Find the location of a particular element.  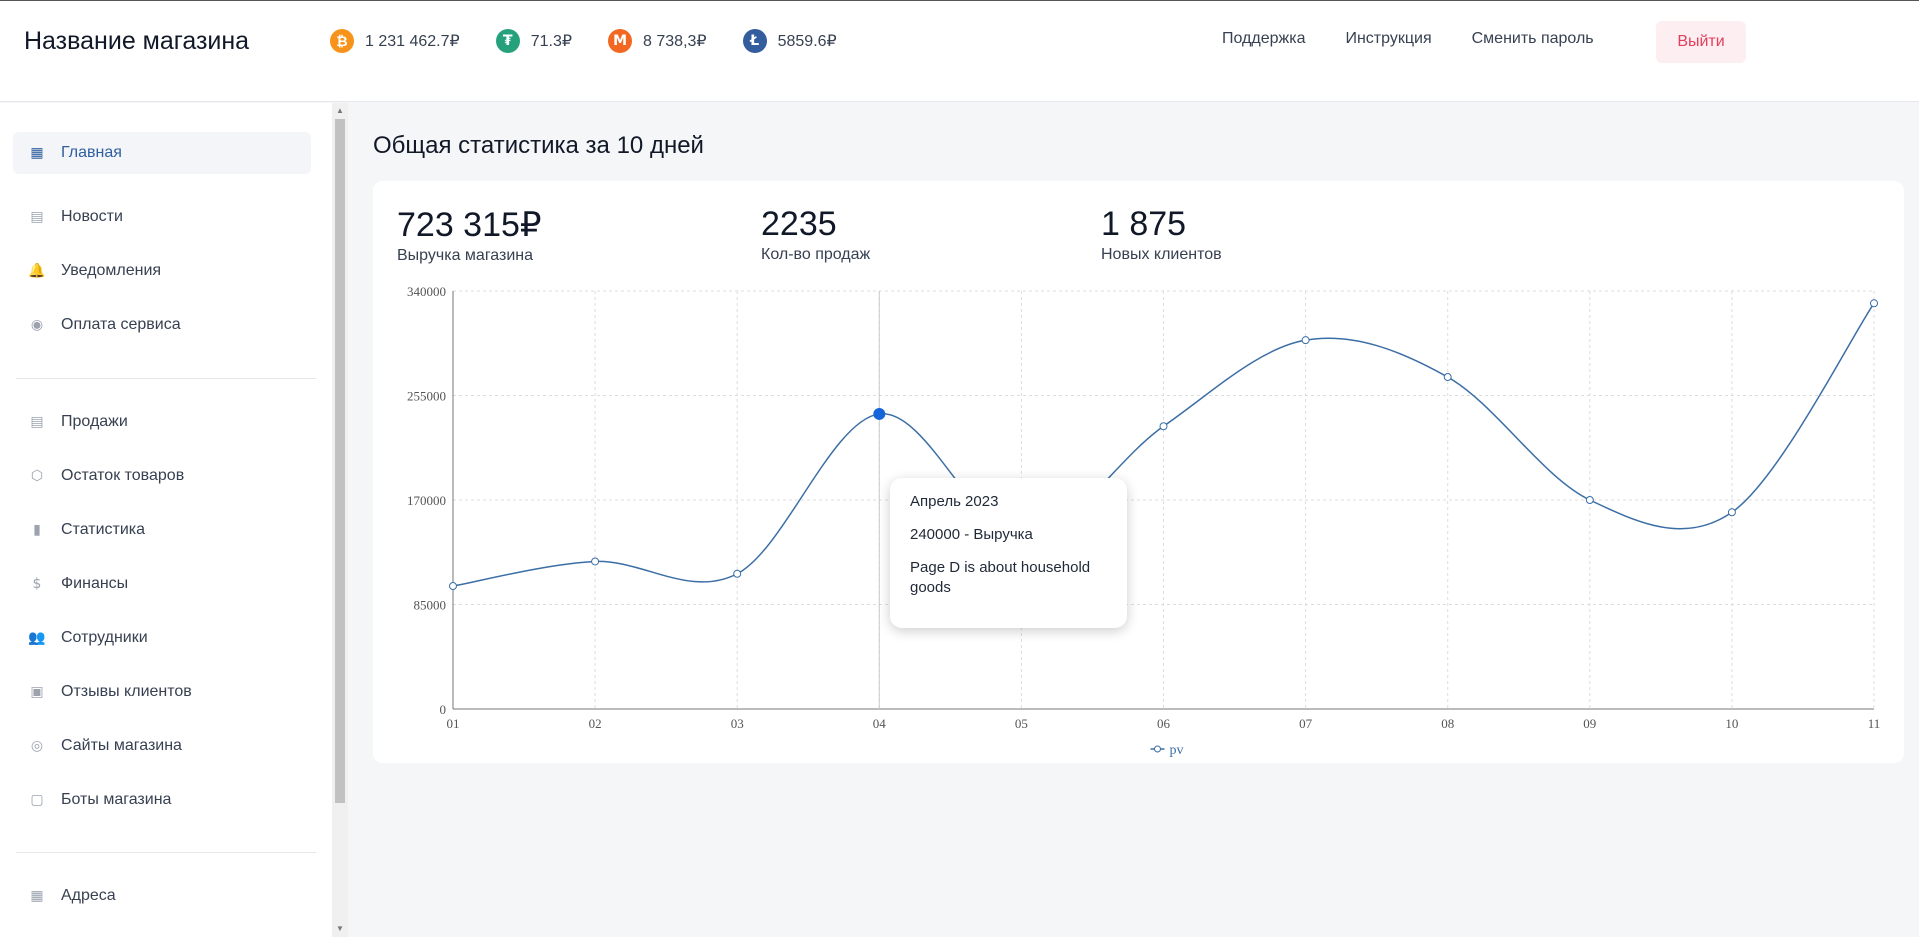

sales-count-stat: 2235 Кол-во продаж is located at coordinates (815, 234).